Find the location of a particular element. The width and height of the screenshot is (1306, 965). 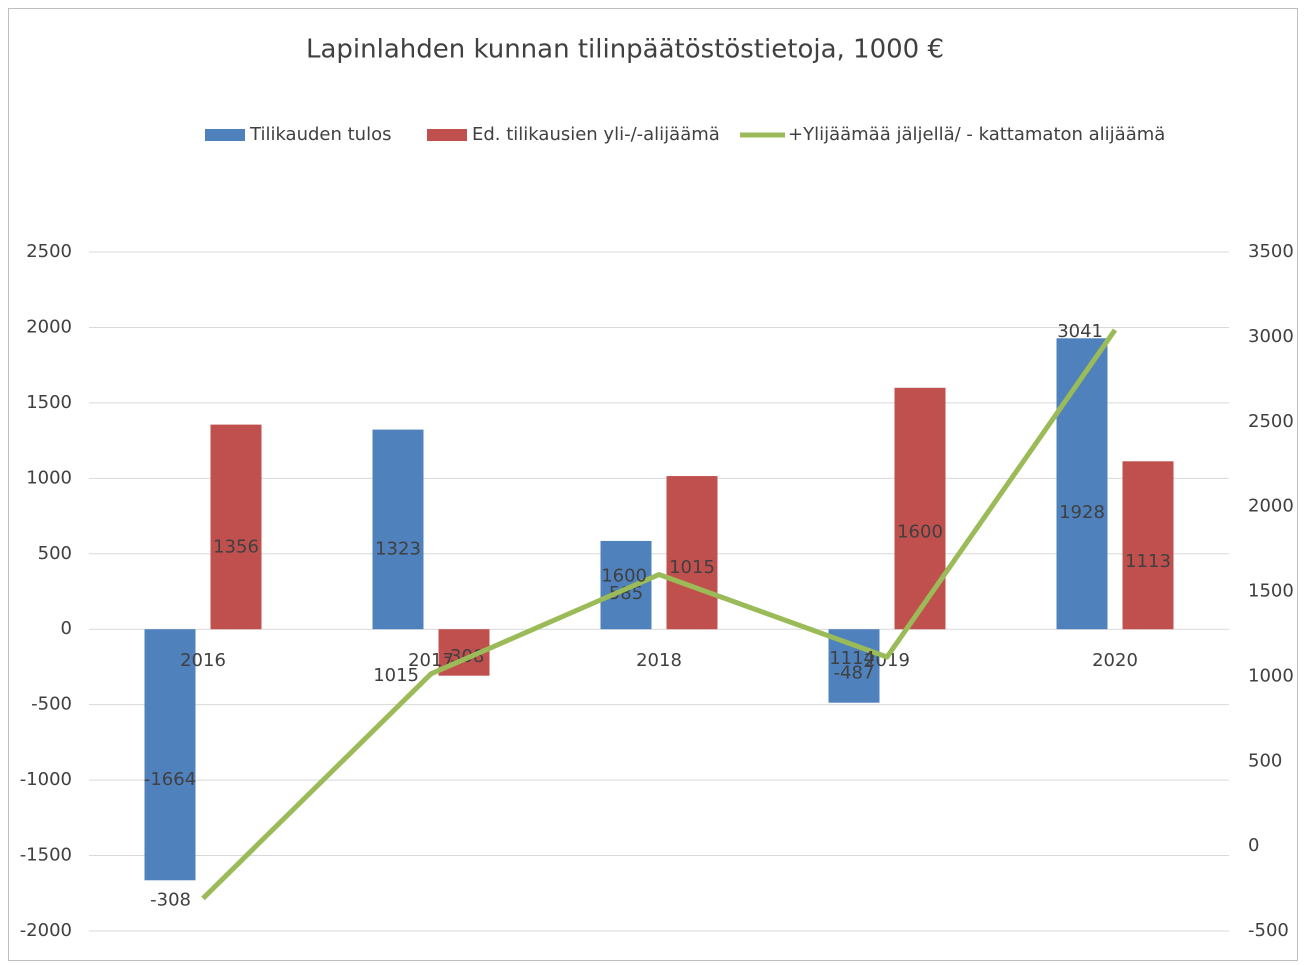

x-tick-label: 2016 is located at coordinates (203, 660).